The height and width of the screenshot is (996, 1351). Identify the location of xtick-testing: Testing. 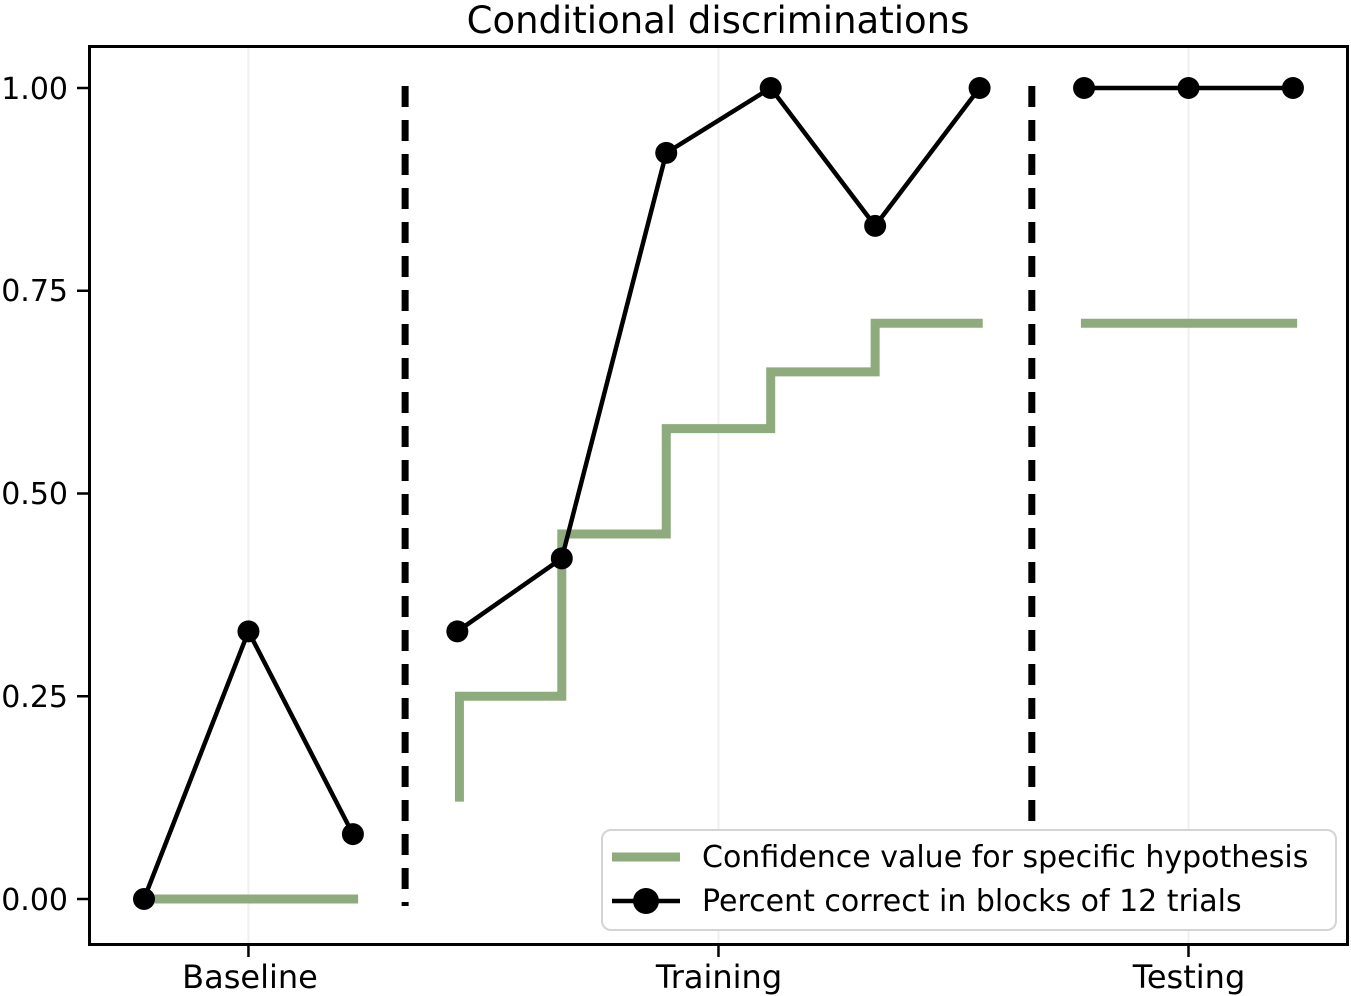
(1189, 977).